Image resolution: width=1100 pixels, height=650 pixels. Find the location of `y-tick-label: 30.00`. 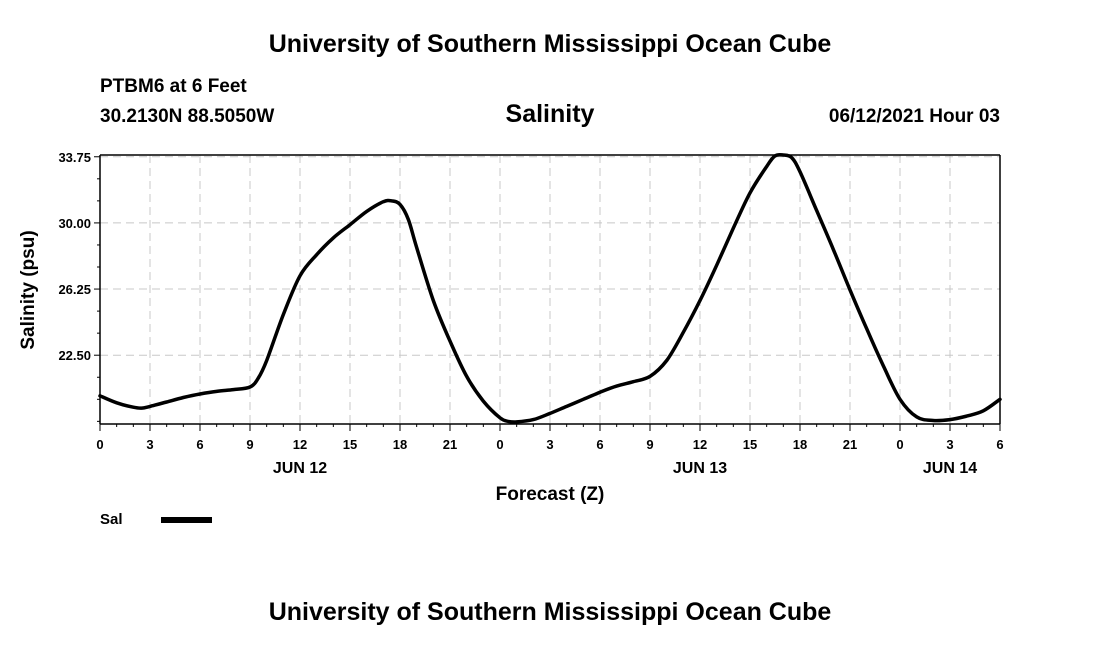

y-tick-label: 30.00 is located at coordinates (74, 223).